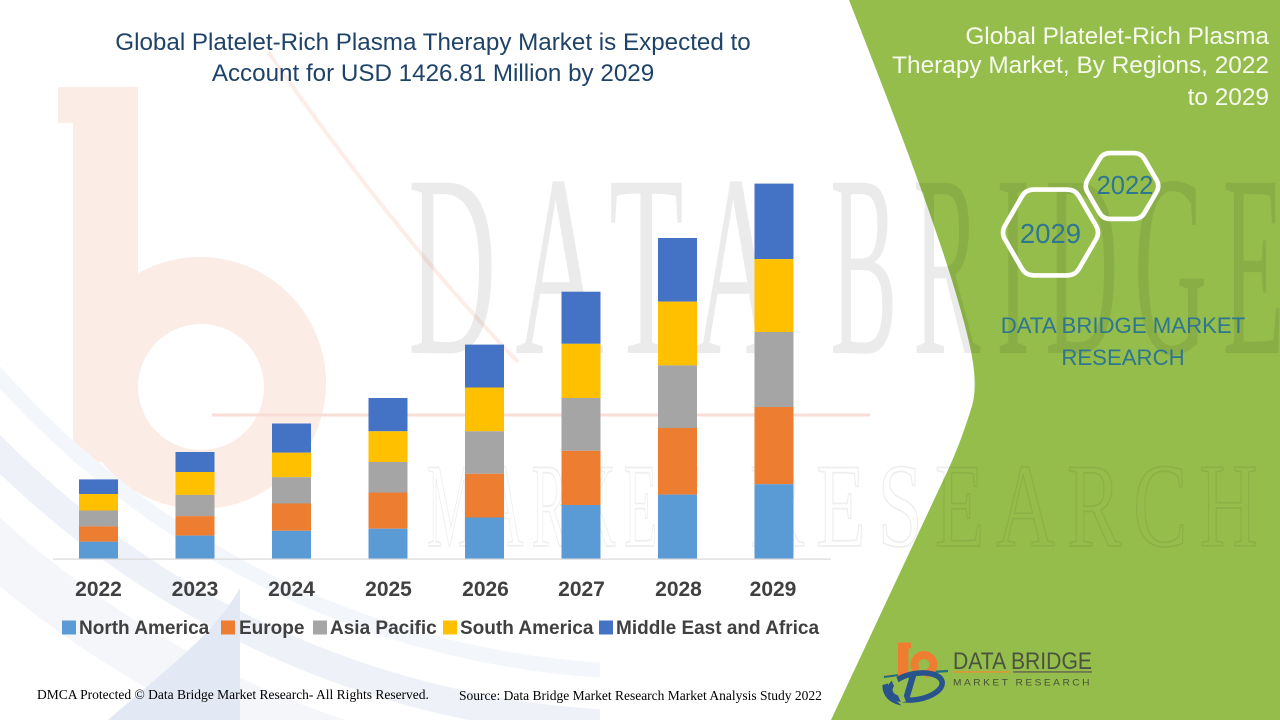 The width and height of the screenshot is (1280, 720). I want to click on svg-text: South America, so click(527, 628).